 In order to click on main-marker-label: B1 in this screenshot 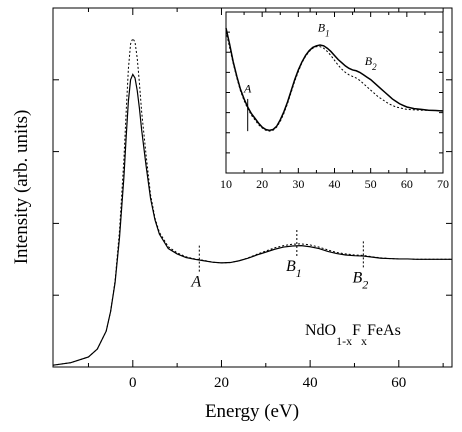, I will do `click(294, 269)`.